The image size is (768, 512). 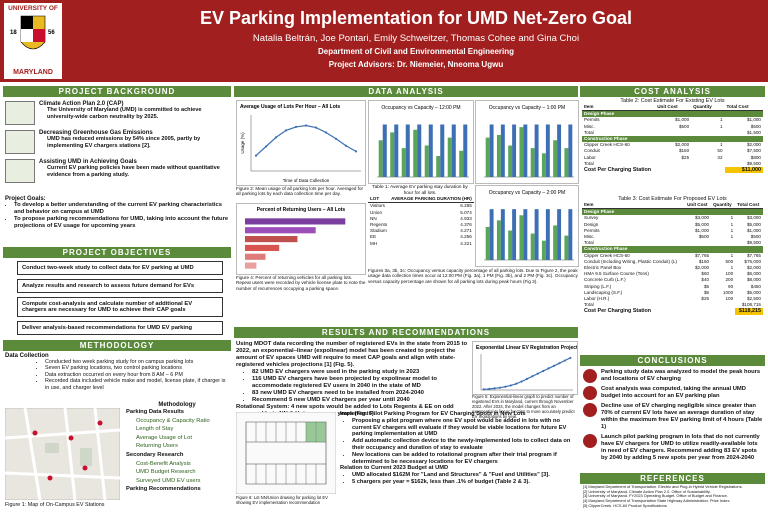 What do you see at coordinates (25, 199) in the screenshot?
I see `goals-title: Project Goals:` at bounding box center [25, 199].